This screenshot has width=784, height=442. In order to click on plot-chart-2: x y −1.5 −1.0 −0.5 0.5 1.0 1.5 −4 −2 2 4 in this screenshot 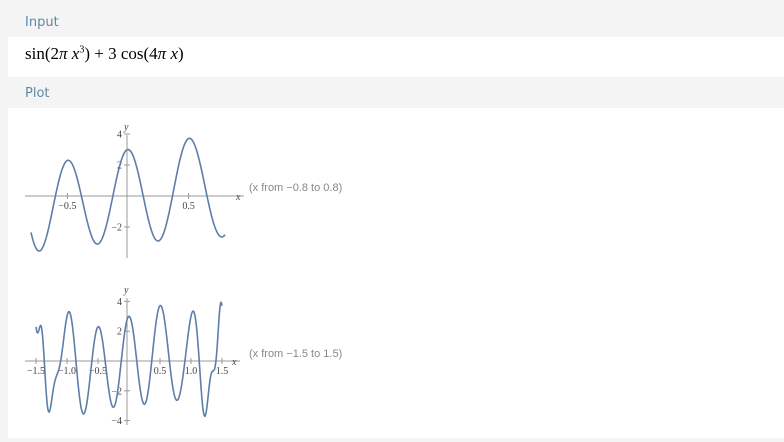, I will do `click(132, 356)`.